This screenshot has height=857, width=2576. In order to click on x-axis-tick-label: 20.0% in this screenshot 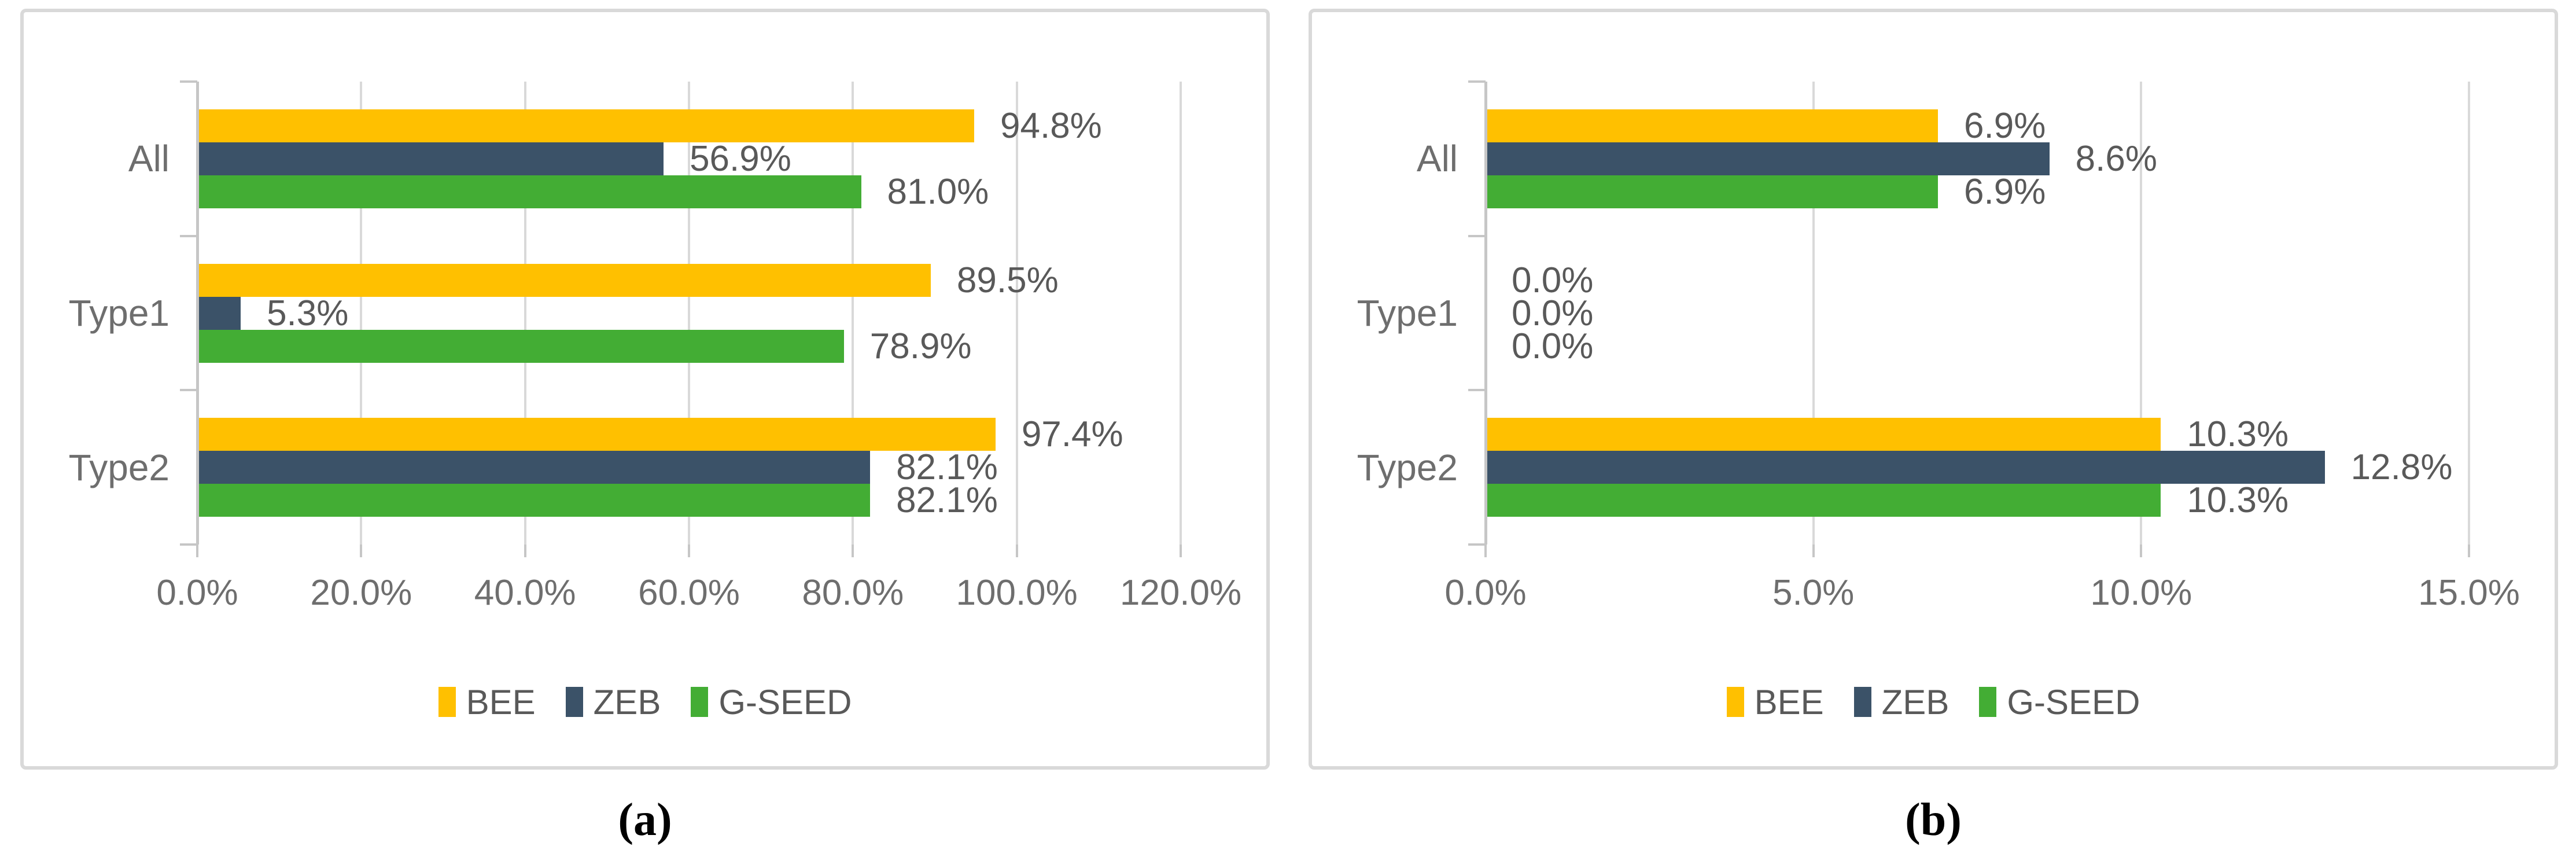, I will do `click(361, 593)`.